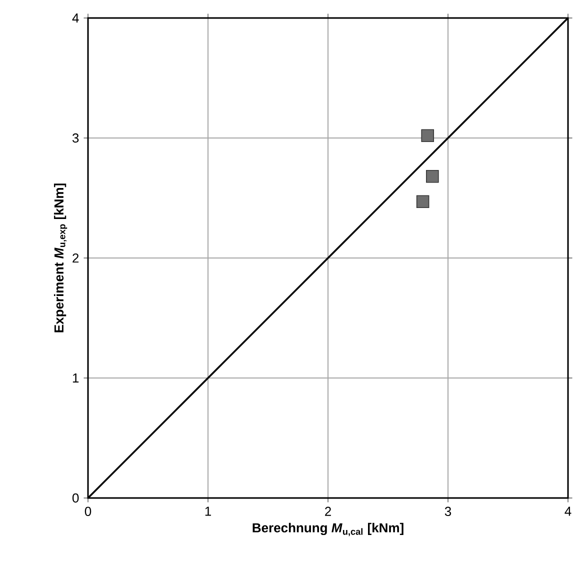 This screenshot has width=580, height=578. What do you see at coordinates (75, 18) in the screenshot?
I see `y-tick-label: 4` at bounding box center [75, 18].